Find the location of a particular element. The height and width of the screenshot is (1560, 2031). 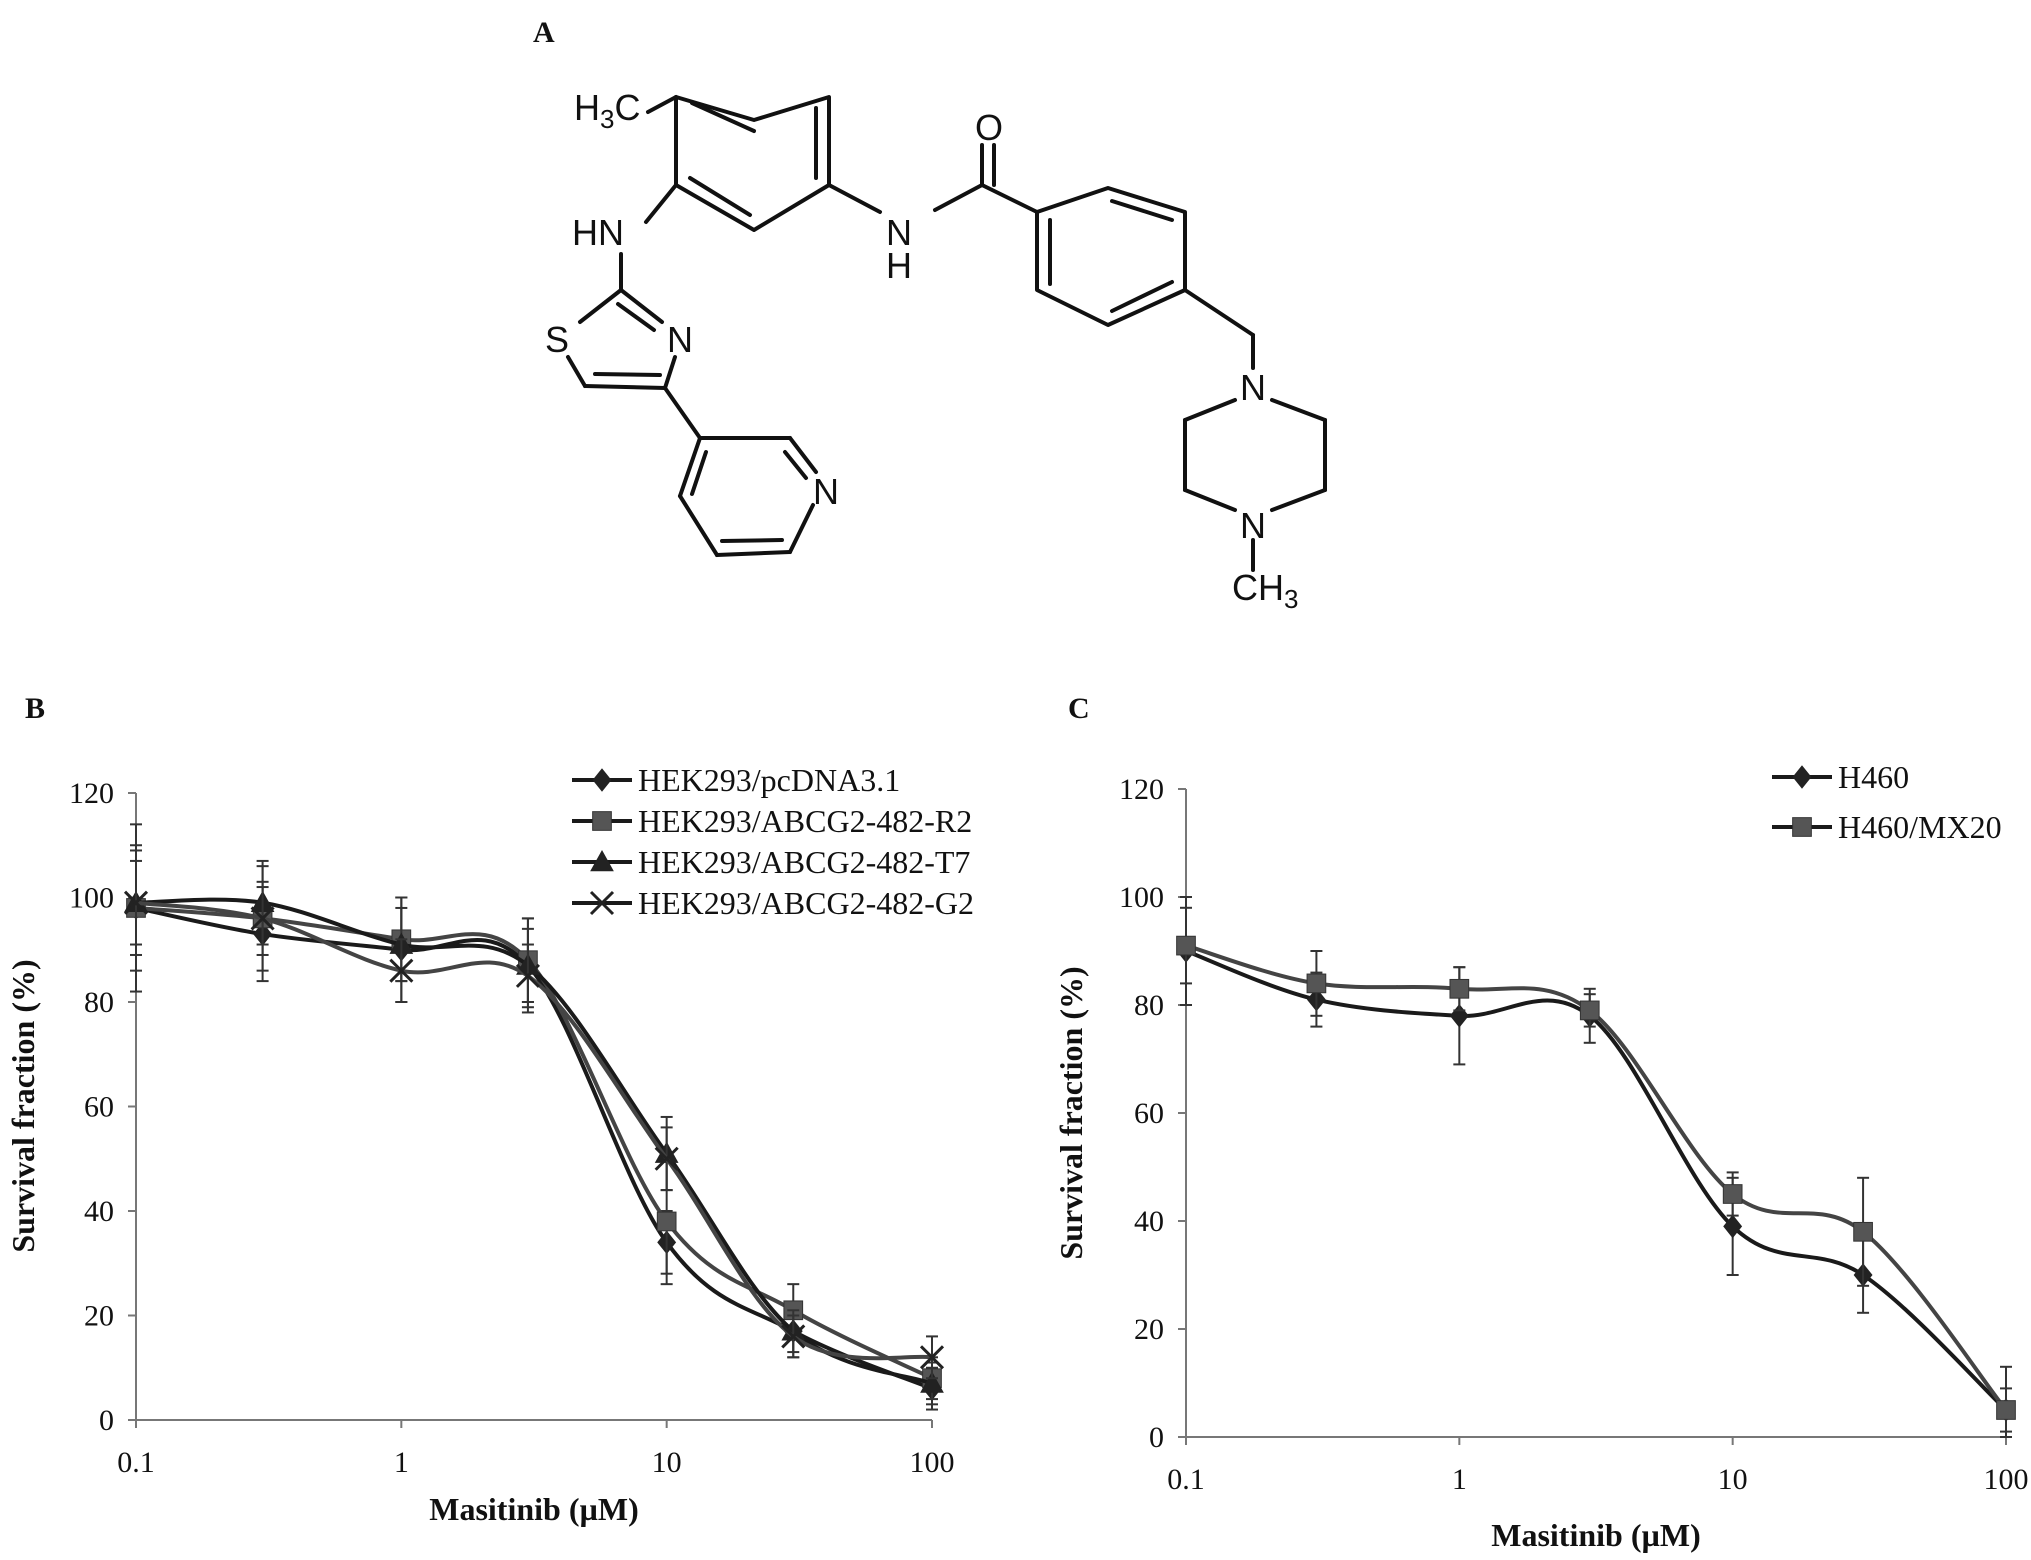

central-benzene-ring is located at coordinates (752, 163).